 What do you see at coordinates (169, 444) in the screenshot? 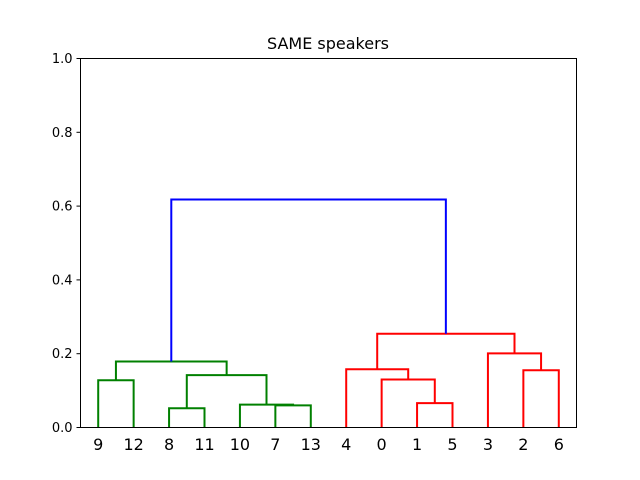
I see `leaf-label: 8` at bounding box center [169, 444].